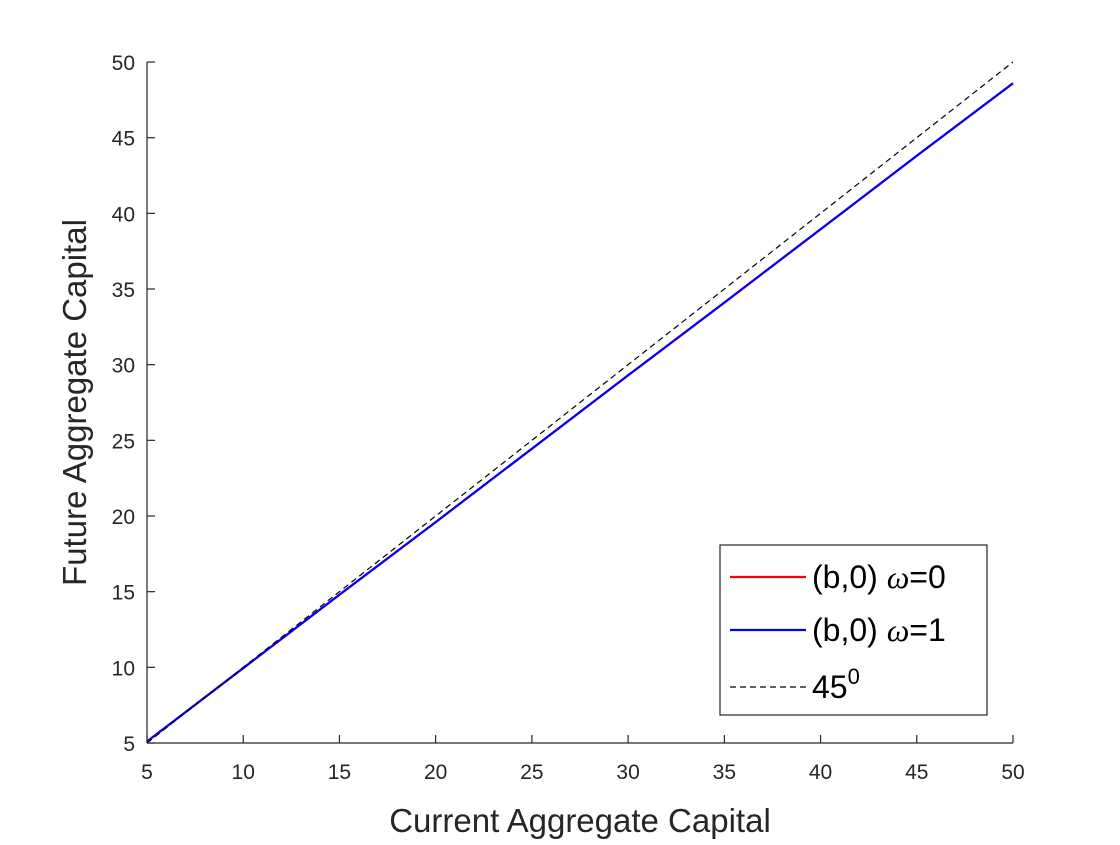 The height and width of the screenshot is (845, 1120). What do you see at coordinates (123, 441) in the screenshot?
I see `y-tick-label: 25` at bounding box center [123, 441].